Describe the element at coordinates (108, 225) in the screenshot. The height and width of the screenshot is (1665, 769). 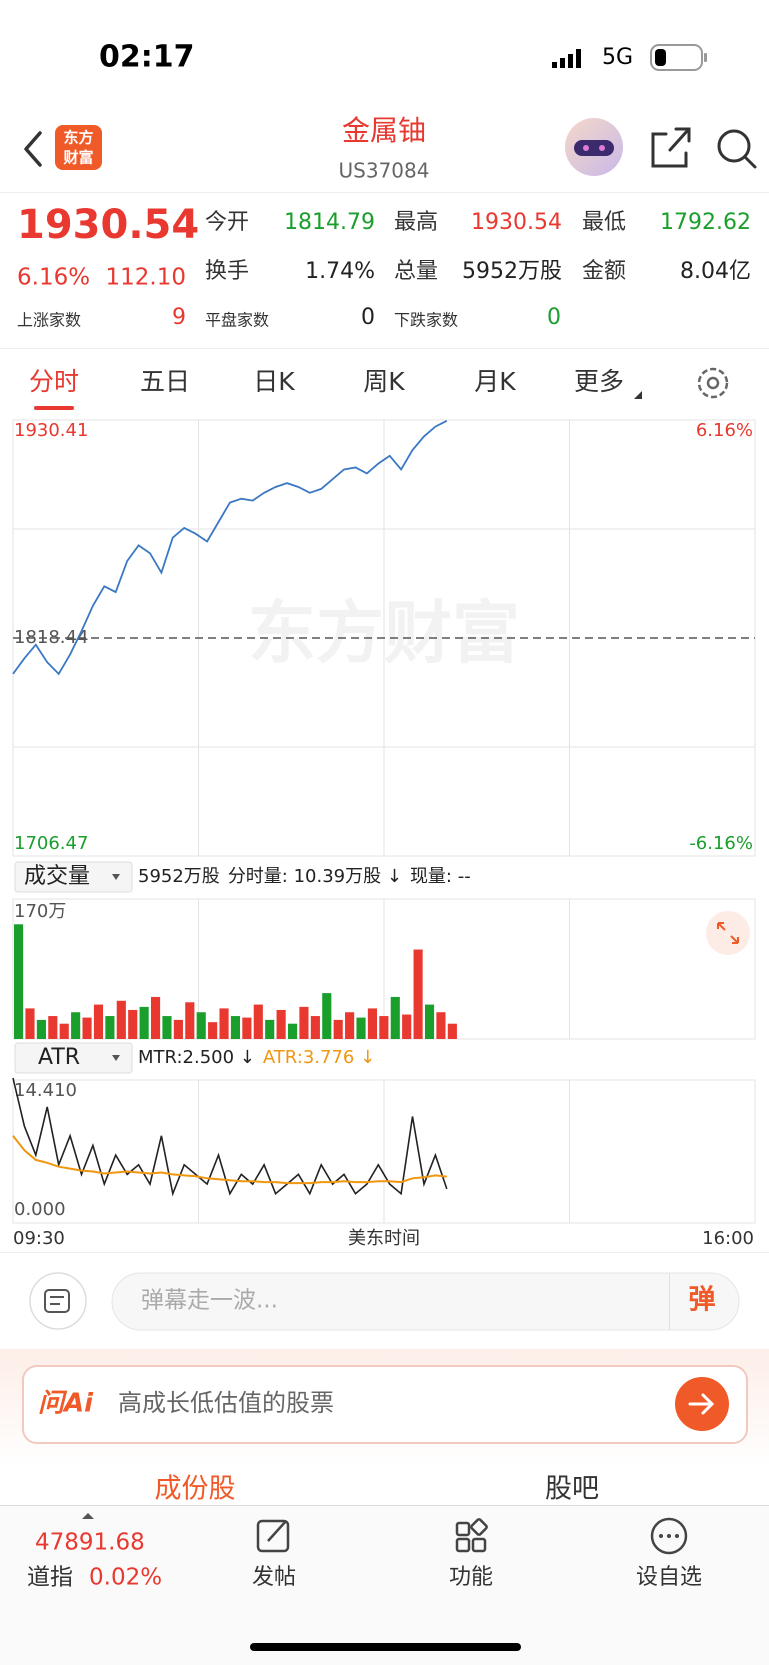
I see `last-price: 1930.54` at that location.